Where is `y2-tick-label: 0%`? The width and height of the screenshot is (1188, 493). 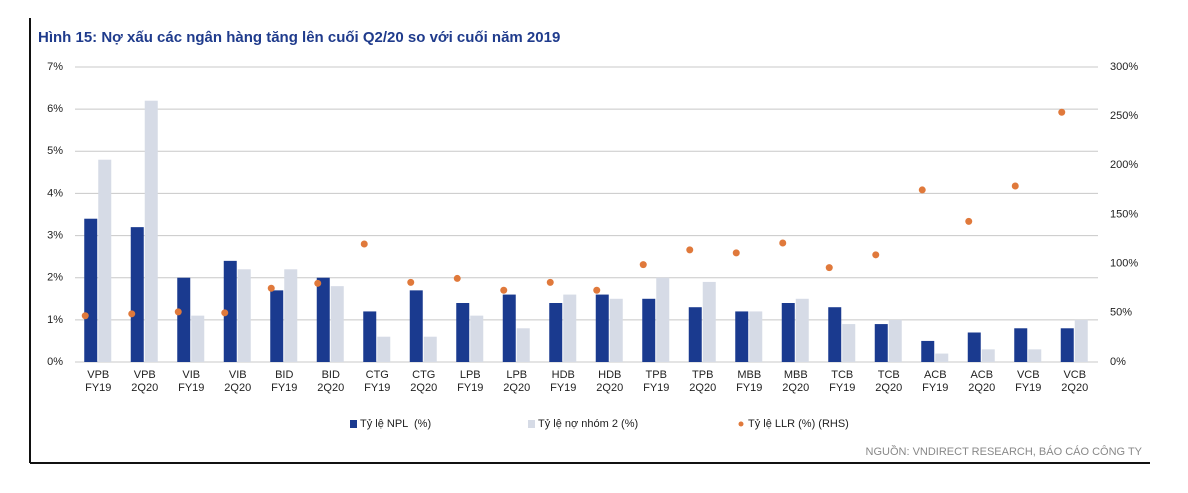
y2-tick-label: 0% is located at coordinates (1118, 362).